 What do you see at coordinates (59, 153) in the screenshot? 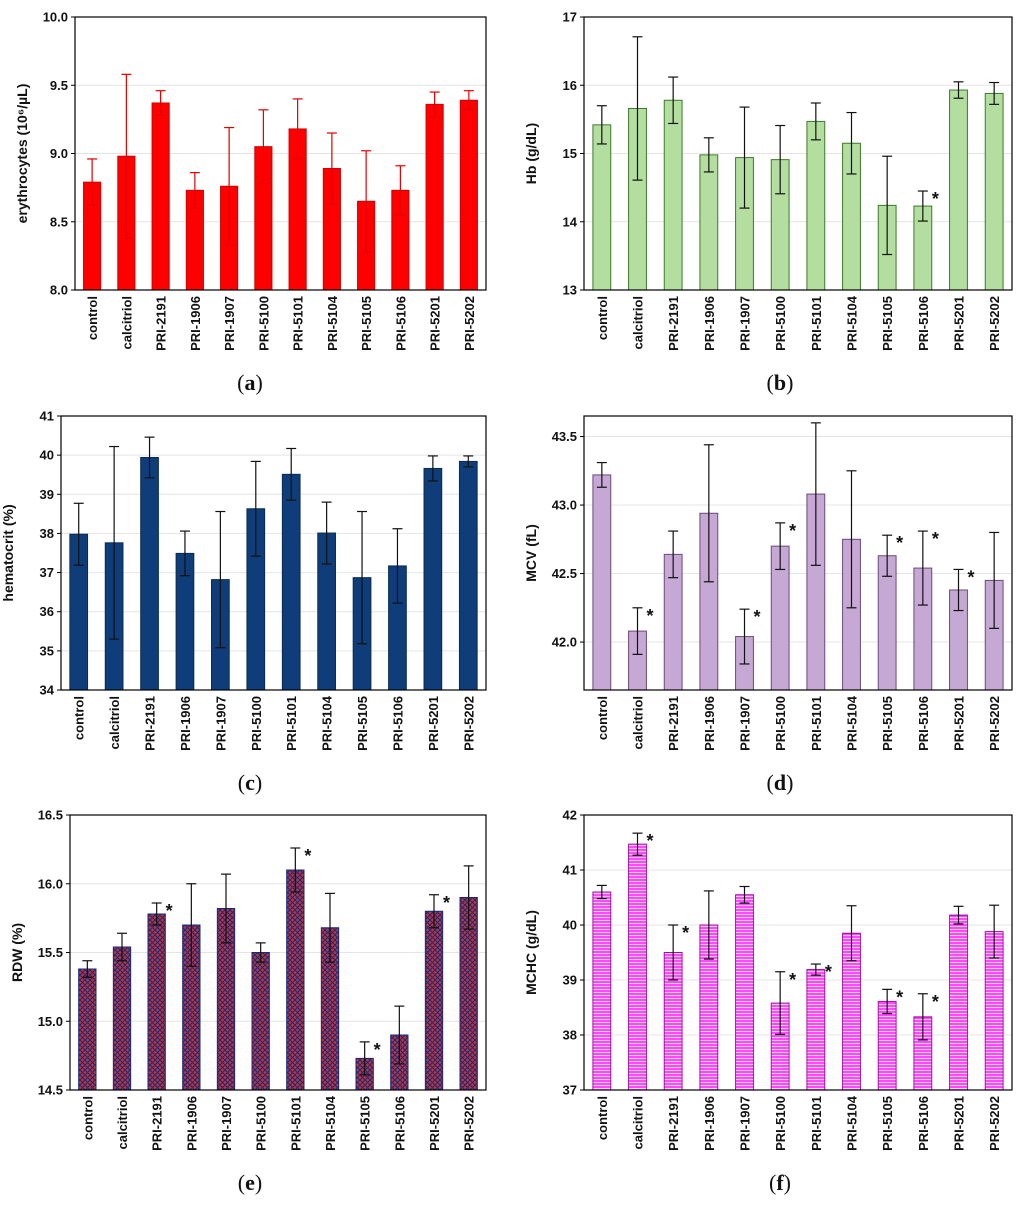
I see `y-tick-label: 9.0` at bounding box center [59, 153].